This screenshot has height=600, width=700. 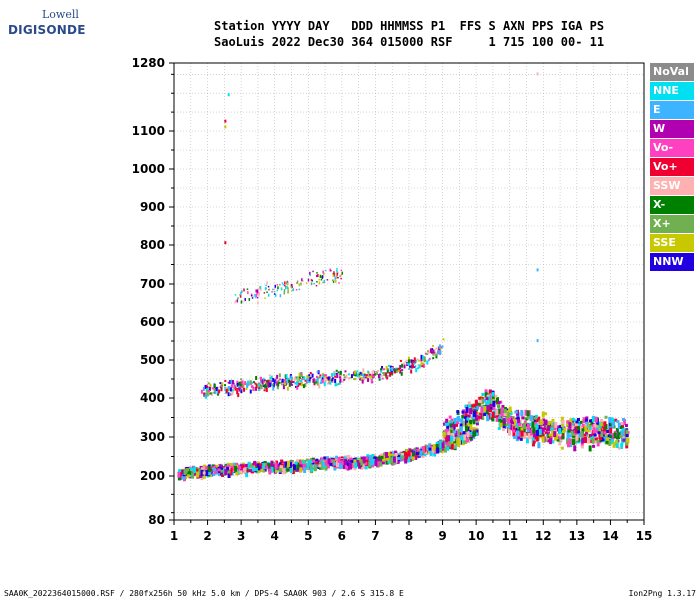 What do you see at coordinates (672, 186) in the screenshot?
I see `legend-item-ssw: SSW` at bounding box center [672, 186].